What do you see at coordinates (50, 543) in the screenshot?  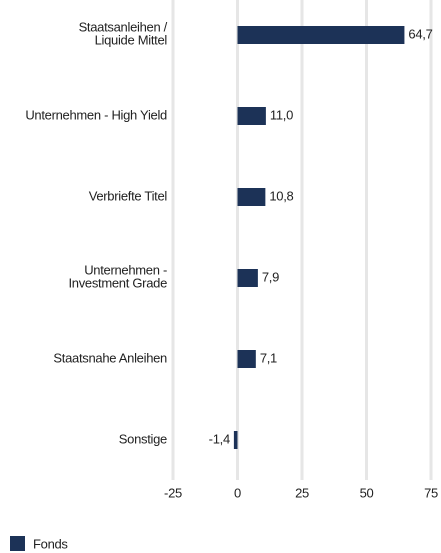 I see `legend-label: Fonds` at bounding box center [50, 543].